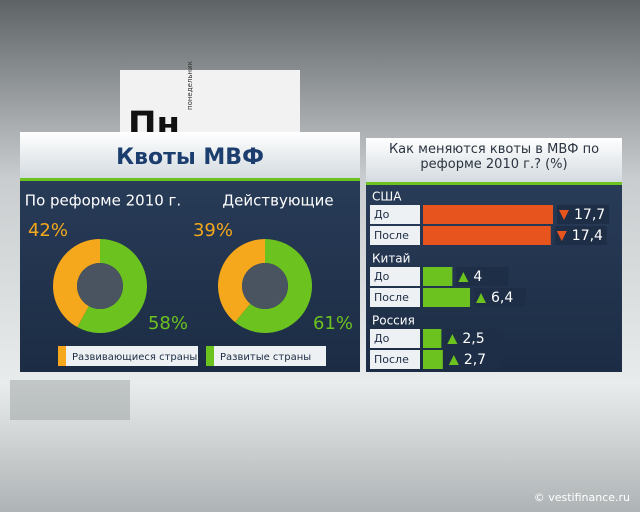 This screenshot has width=640, height=512. Describe the element at coordinates (477, 277) in the screenshot. I see `bar-value-label: 4` at that location.